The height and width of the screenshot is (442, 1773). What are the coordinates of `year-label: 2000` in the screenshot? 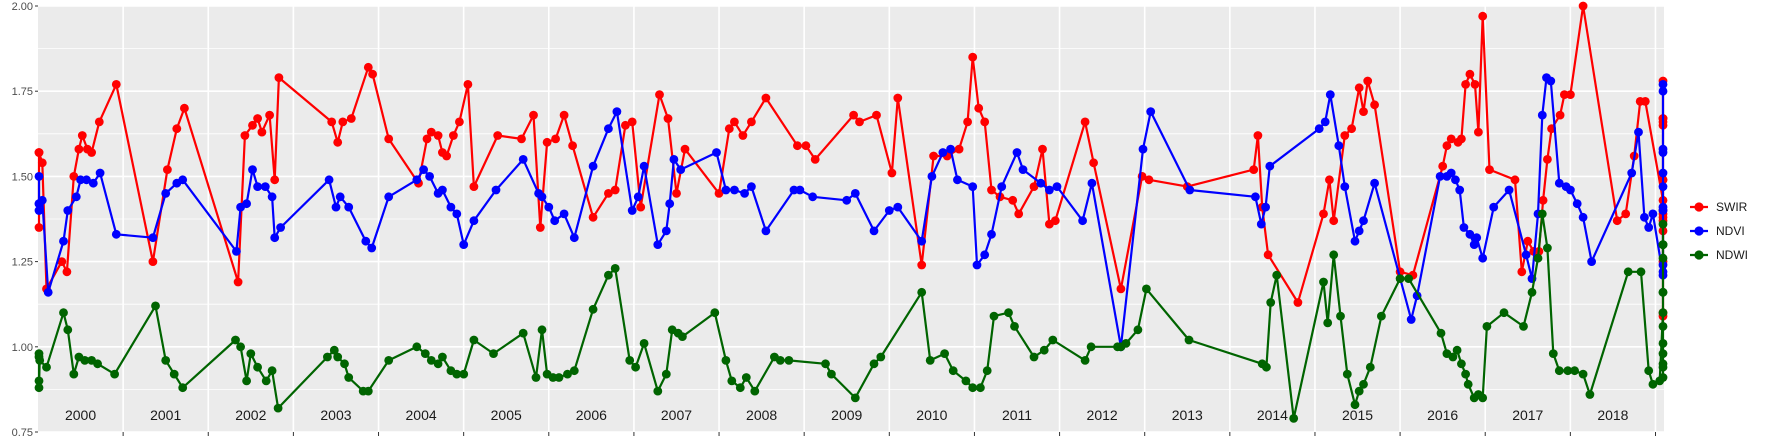 It's located at (80, 415).